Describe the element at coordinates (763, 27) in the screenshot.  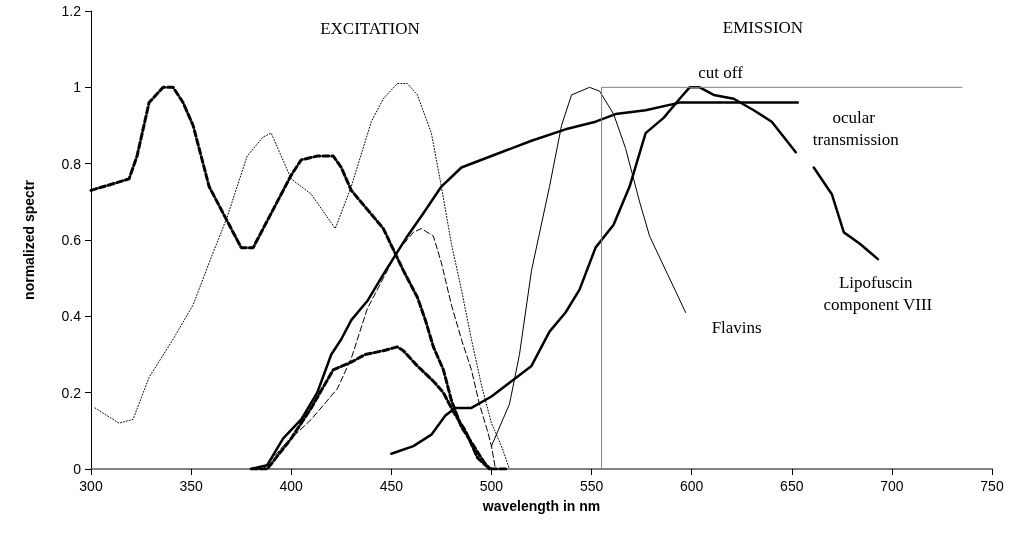
I see `annotation: EMISSION` at that location.